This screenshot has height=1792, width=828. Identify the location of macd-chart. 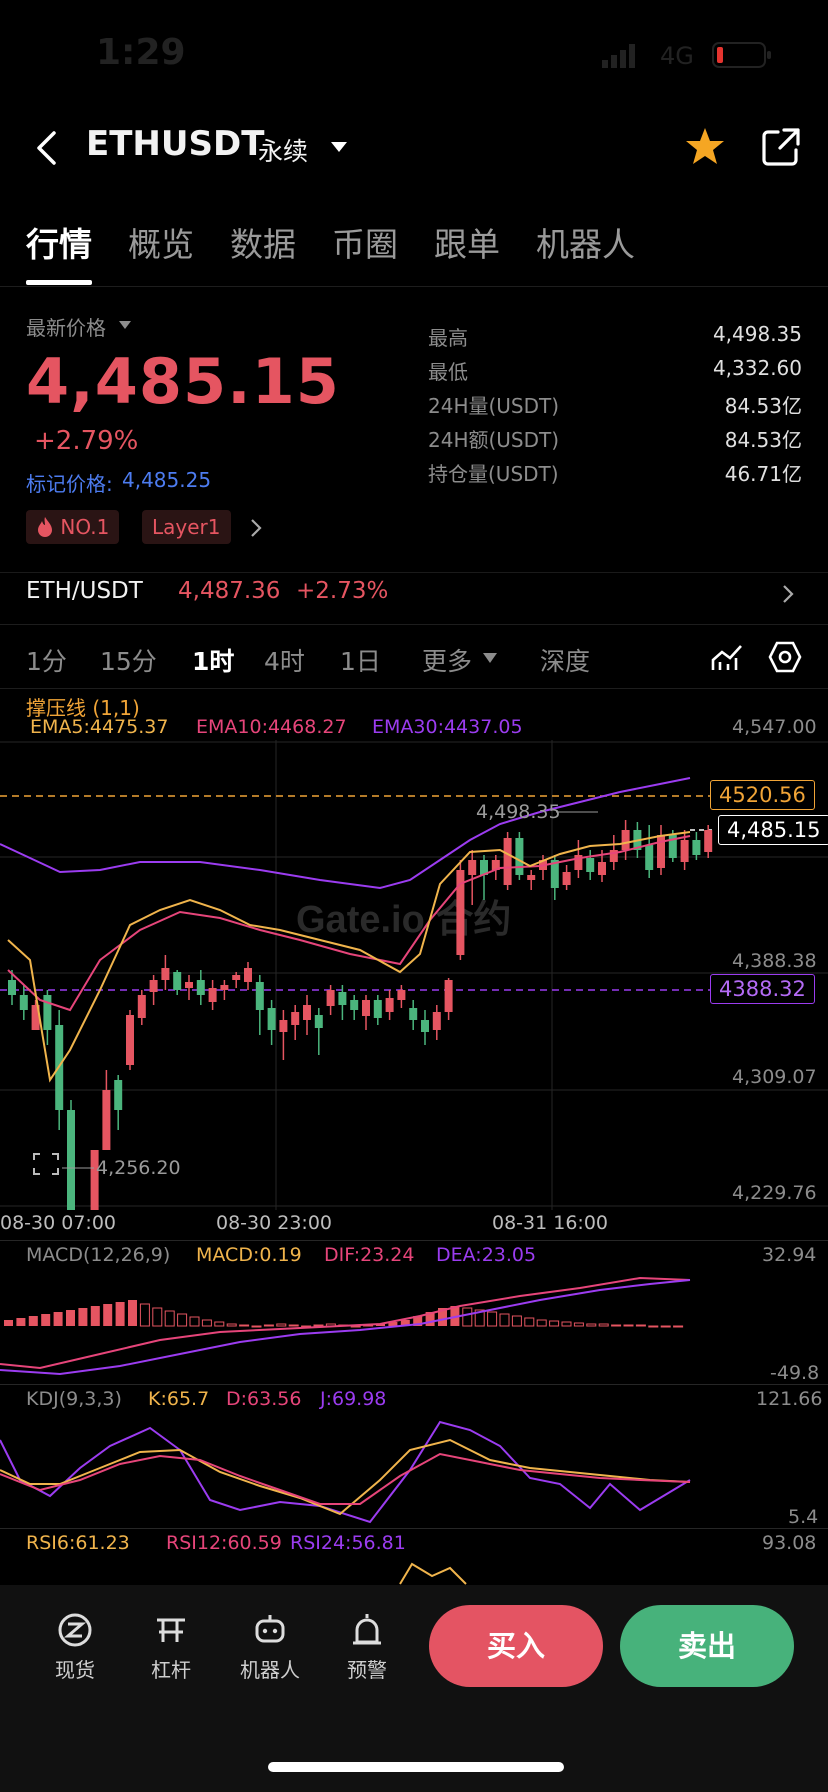
(414, 1326).